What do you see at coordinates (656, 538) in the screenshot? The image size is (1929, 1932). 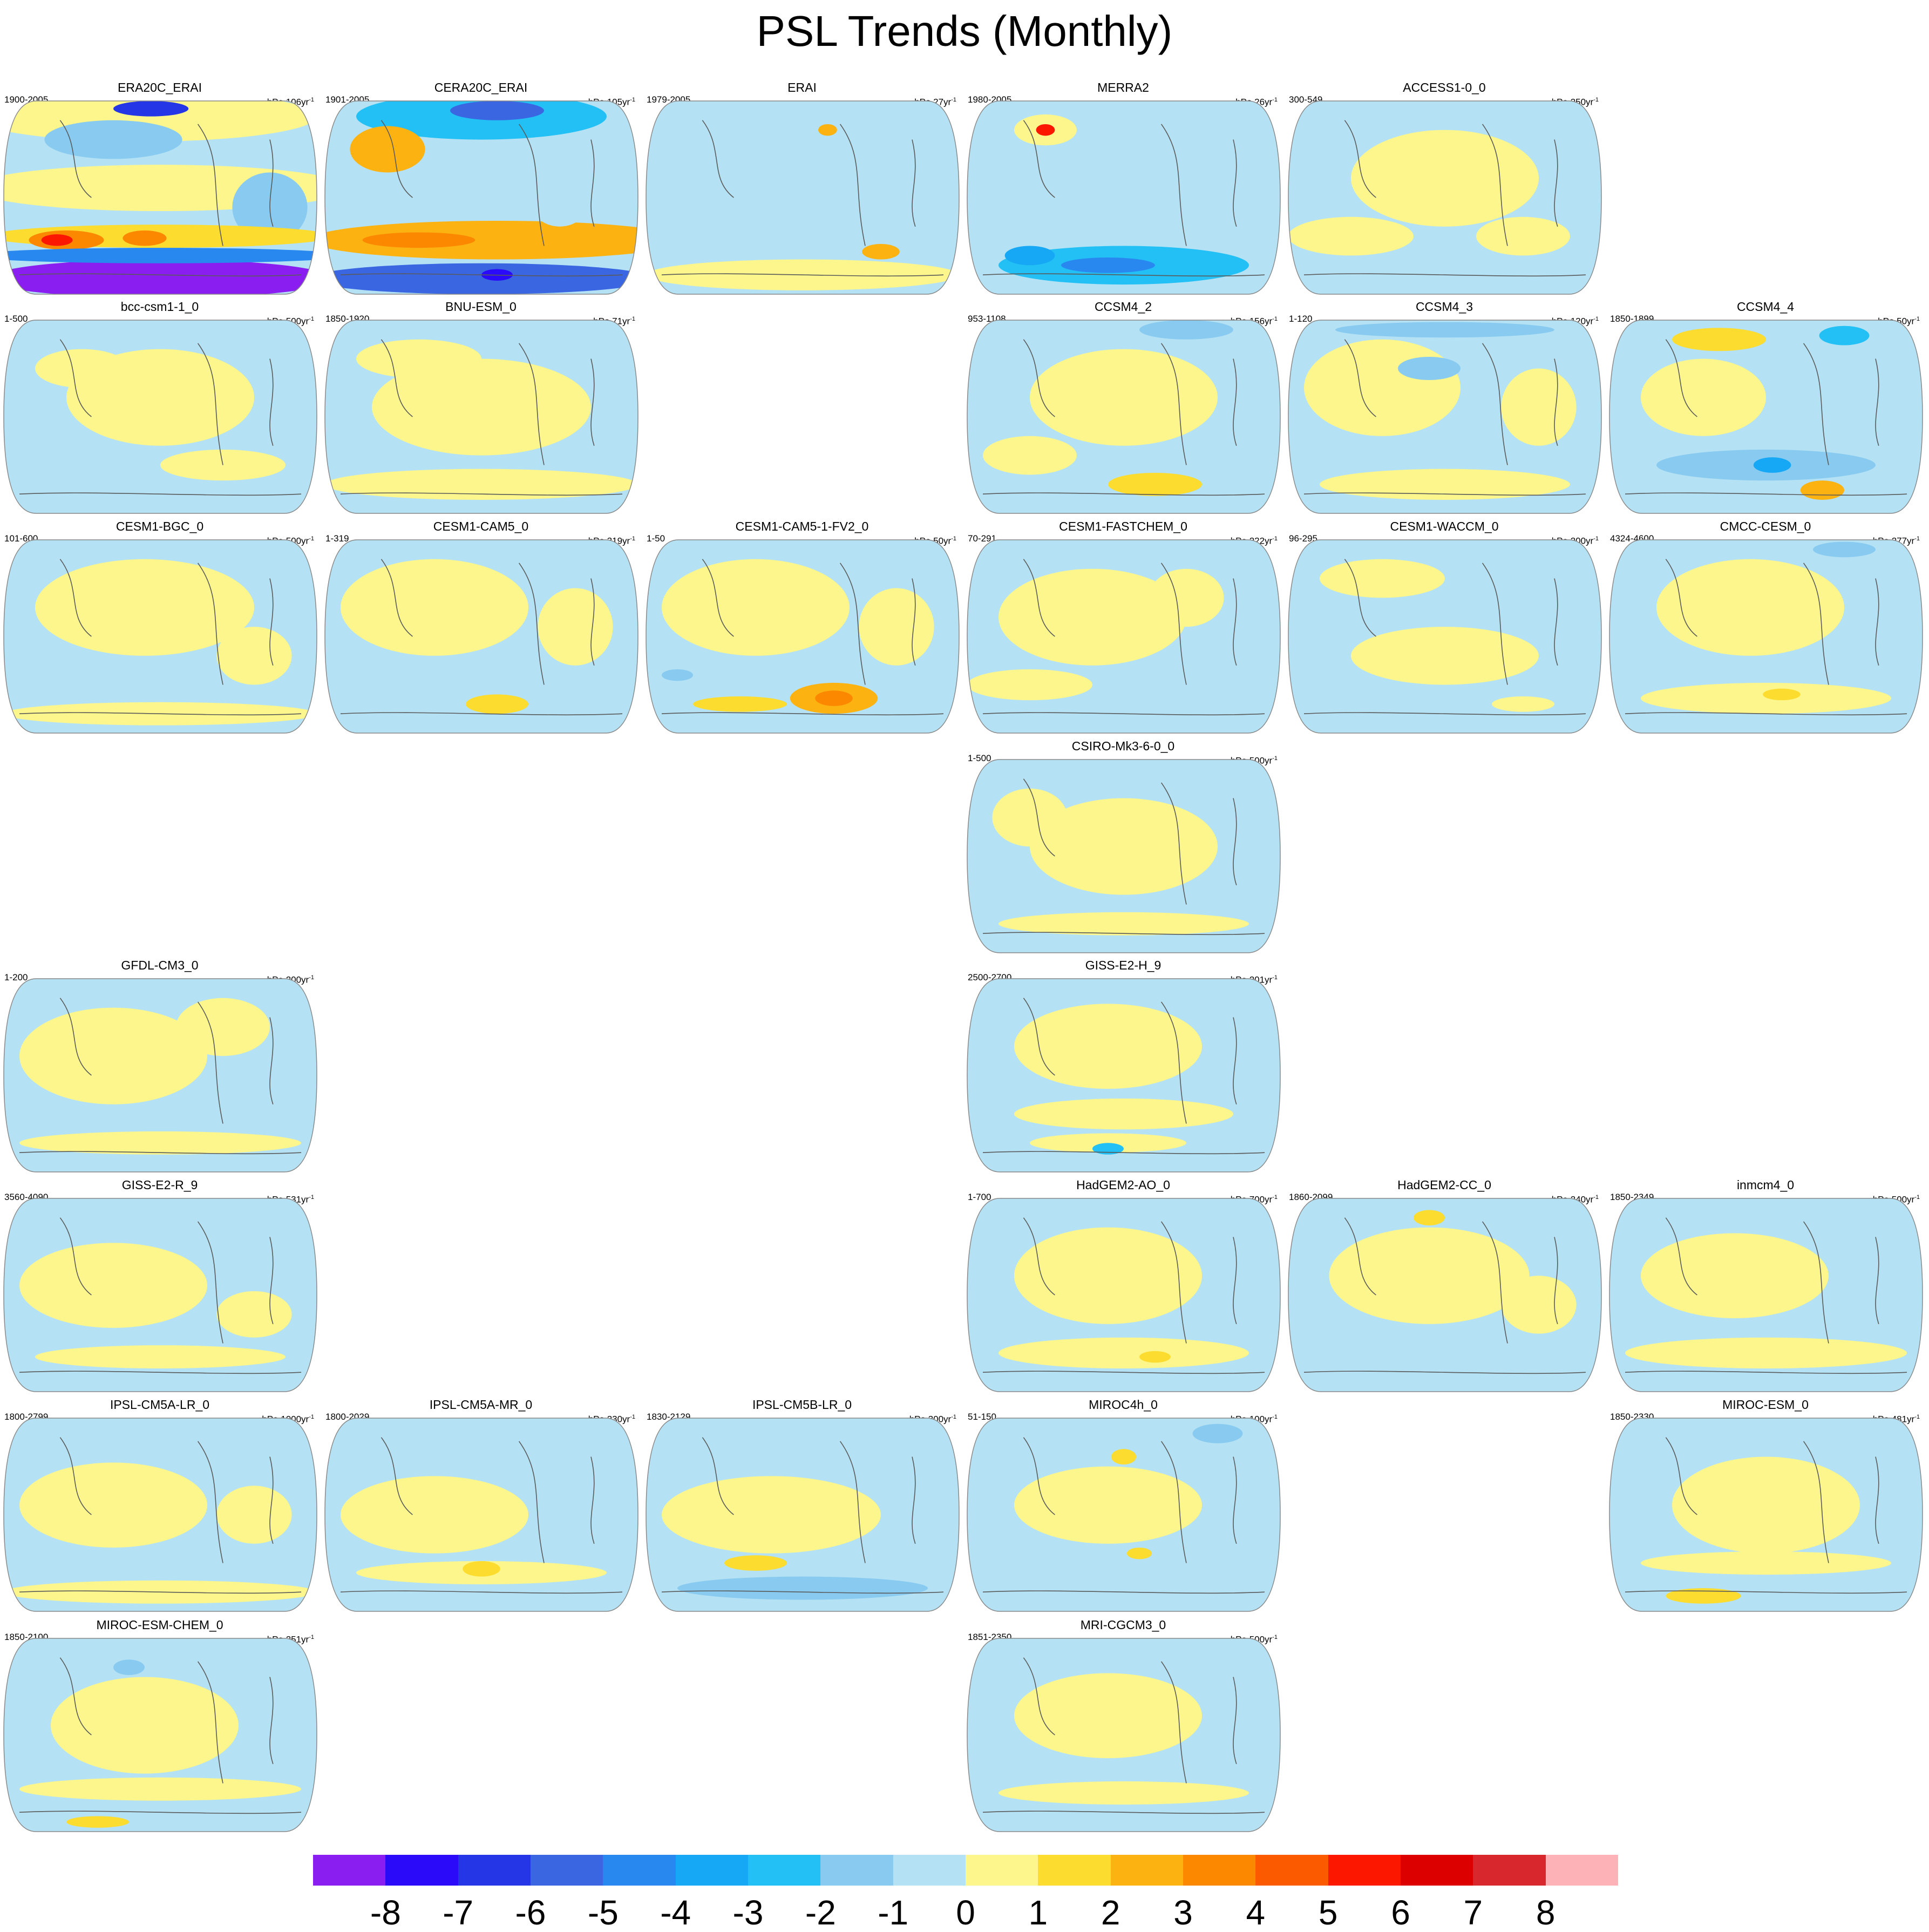 I see `panel-years: 1-50` at bounding box center [656, 538].